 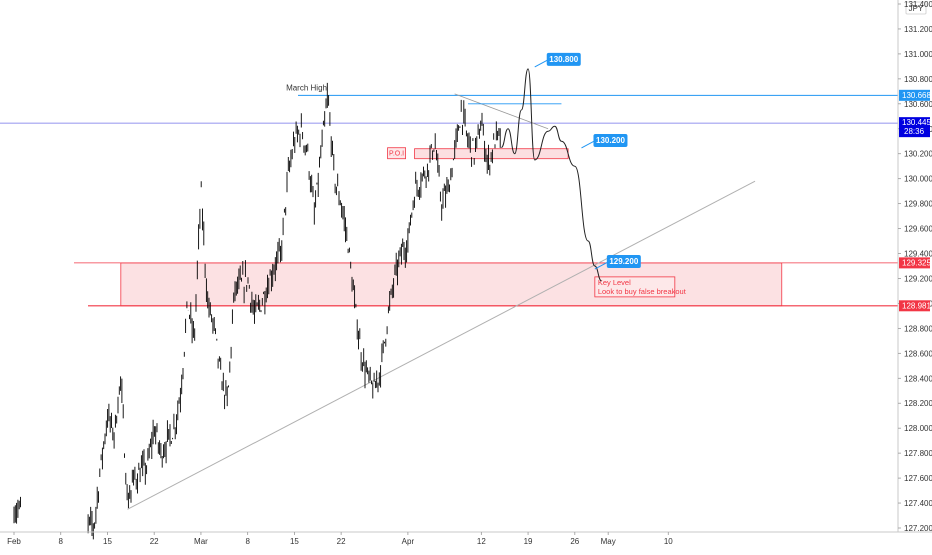 What do you see at coordinates (918, 254) in the screenshot?
I see `y-tick-label: 129.400` at bounding box center [918, 254].